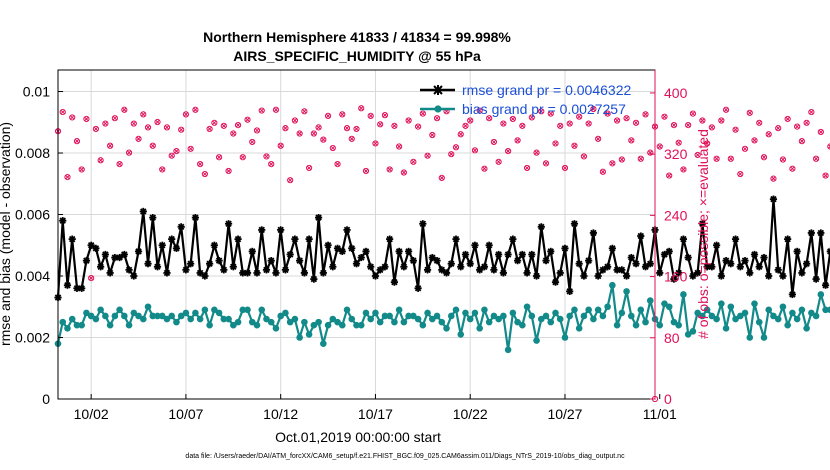  Describe the element at coordinates (32, 153) in the screenshot. I see `y-tick-label: 0.008` at that location.